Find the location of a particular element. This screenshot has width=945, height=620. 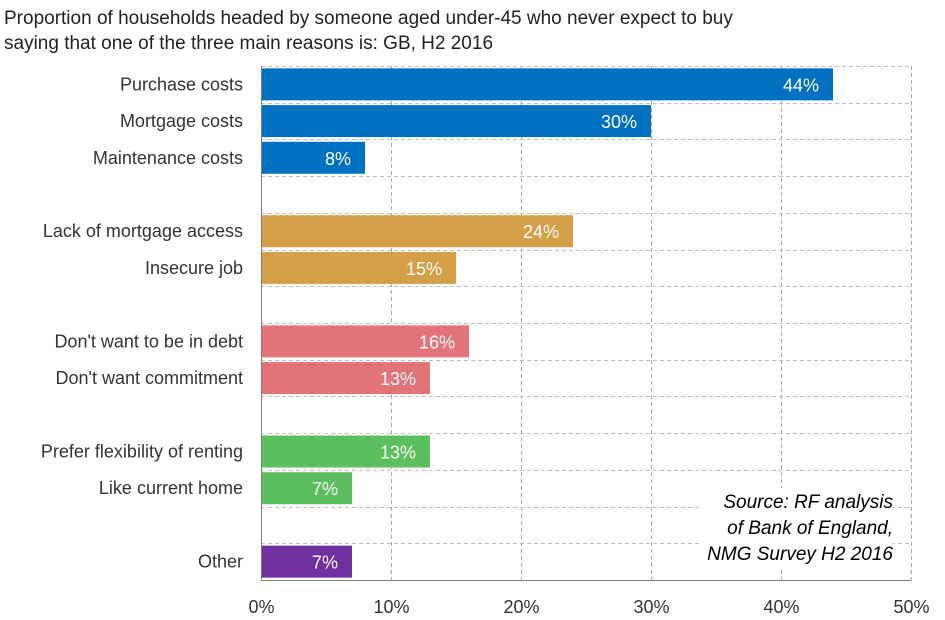

source-note-line-1: Source: RF analysis is located at coordinates (808, 502).